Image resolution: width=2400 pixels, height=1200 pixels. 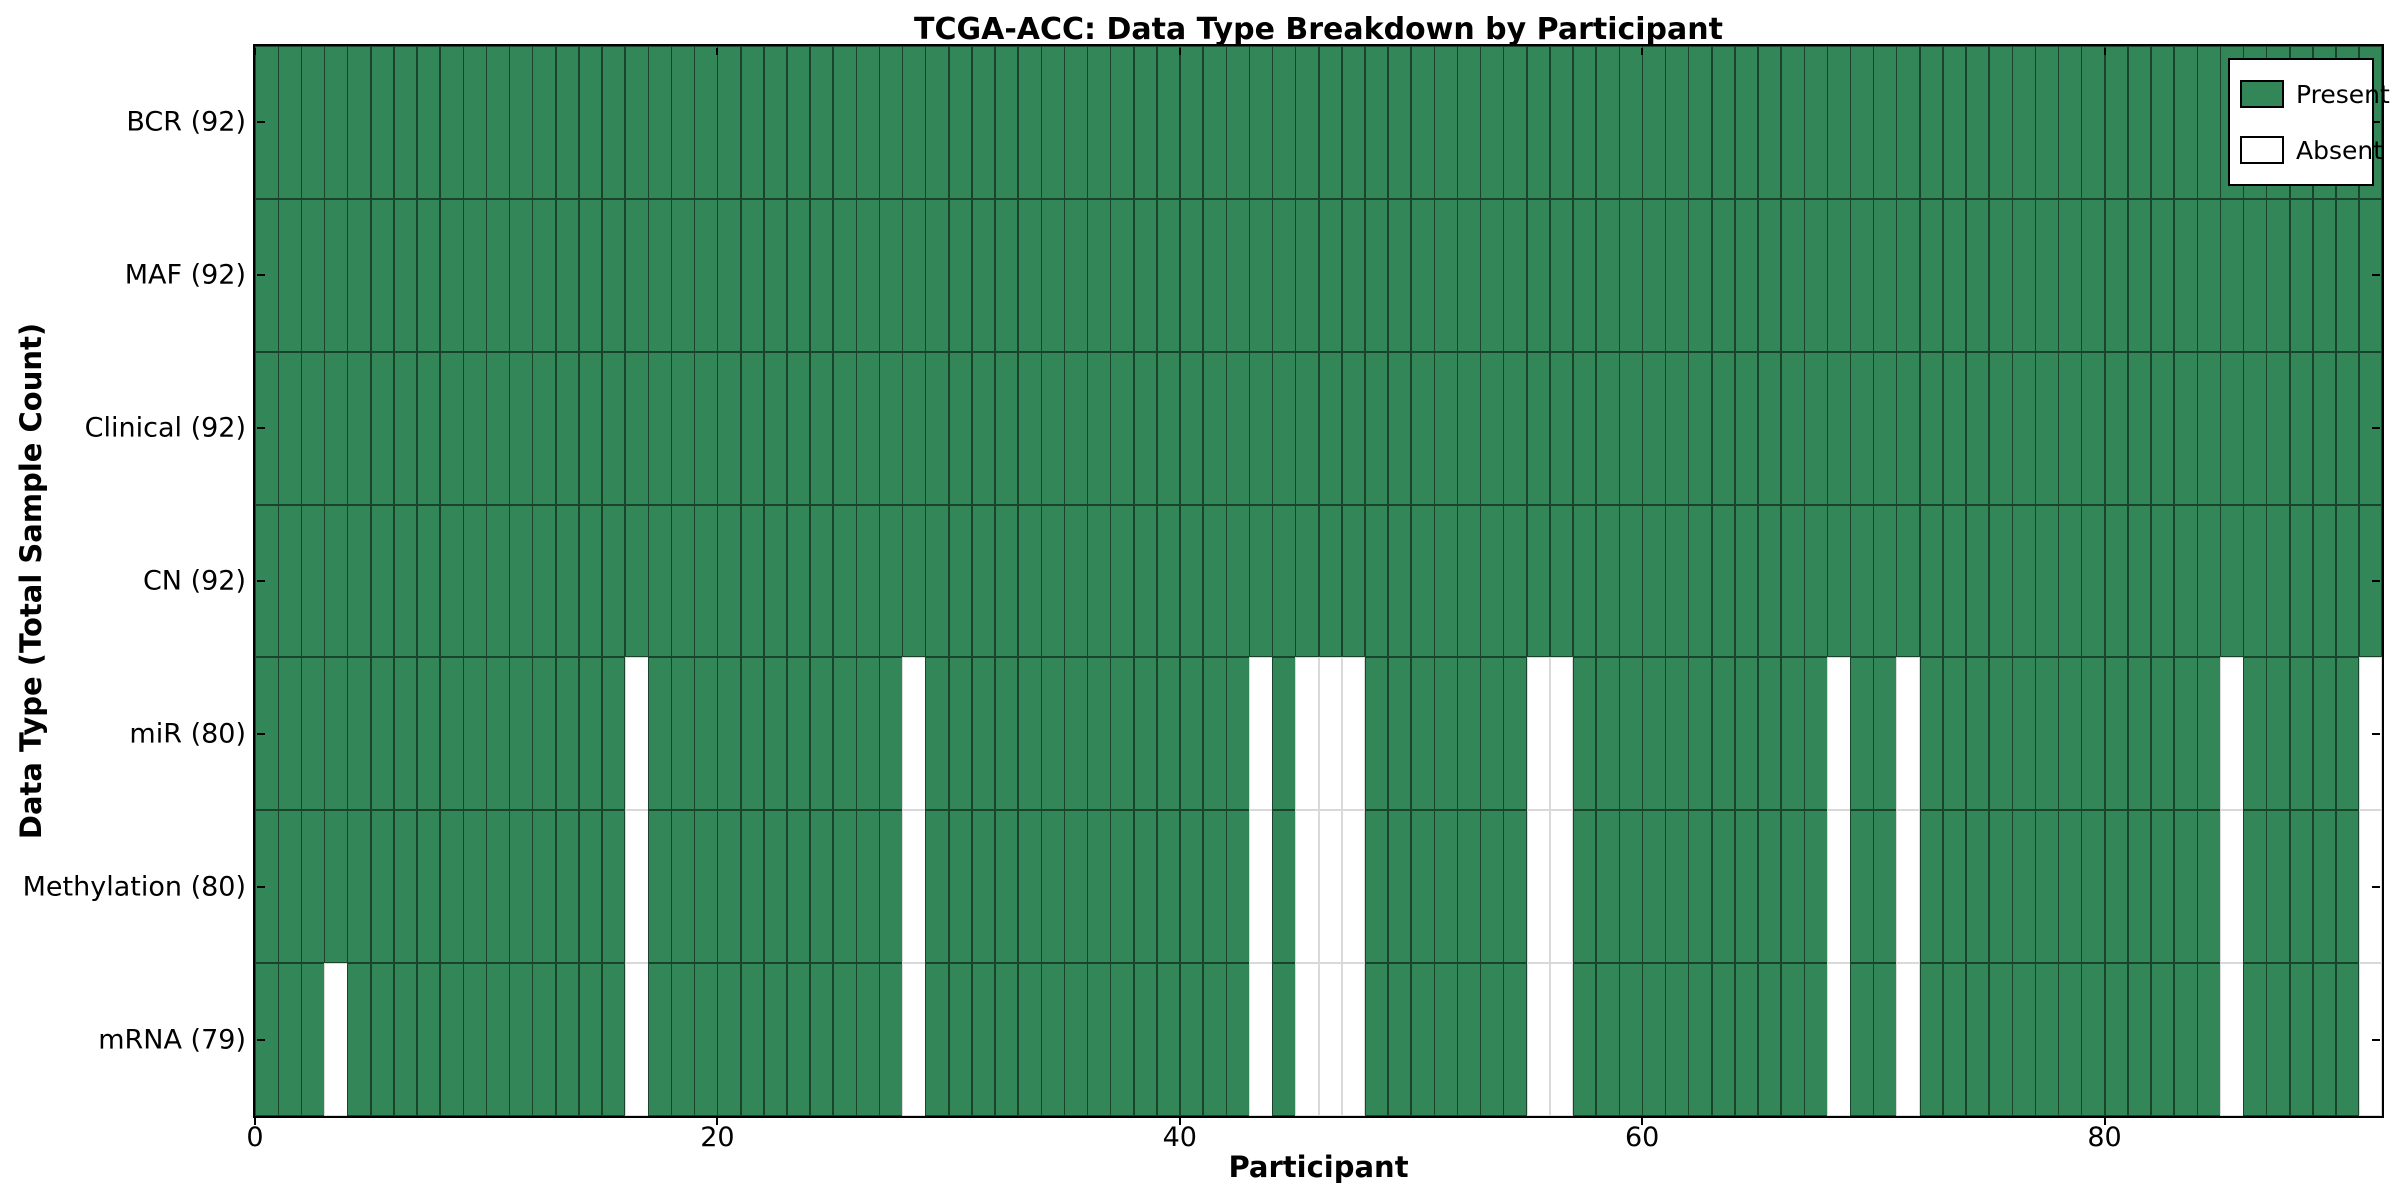 What do you see at coordinates (255, 1137) in the screenshot?
I see `x-tick-label: 0` at bounding box center [255, 1137].